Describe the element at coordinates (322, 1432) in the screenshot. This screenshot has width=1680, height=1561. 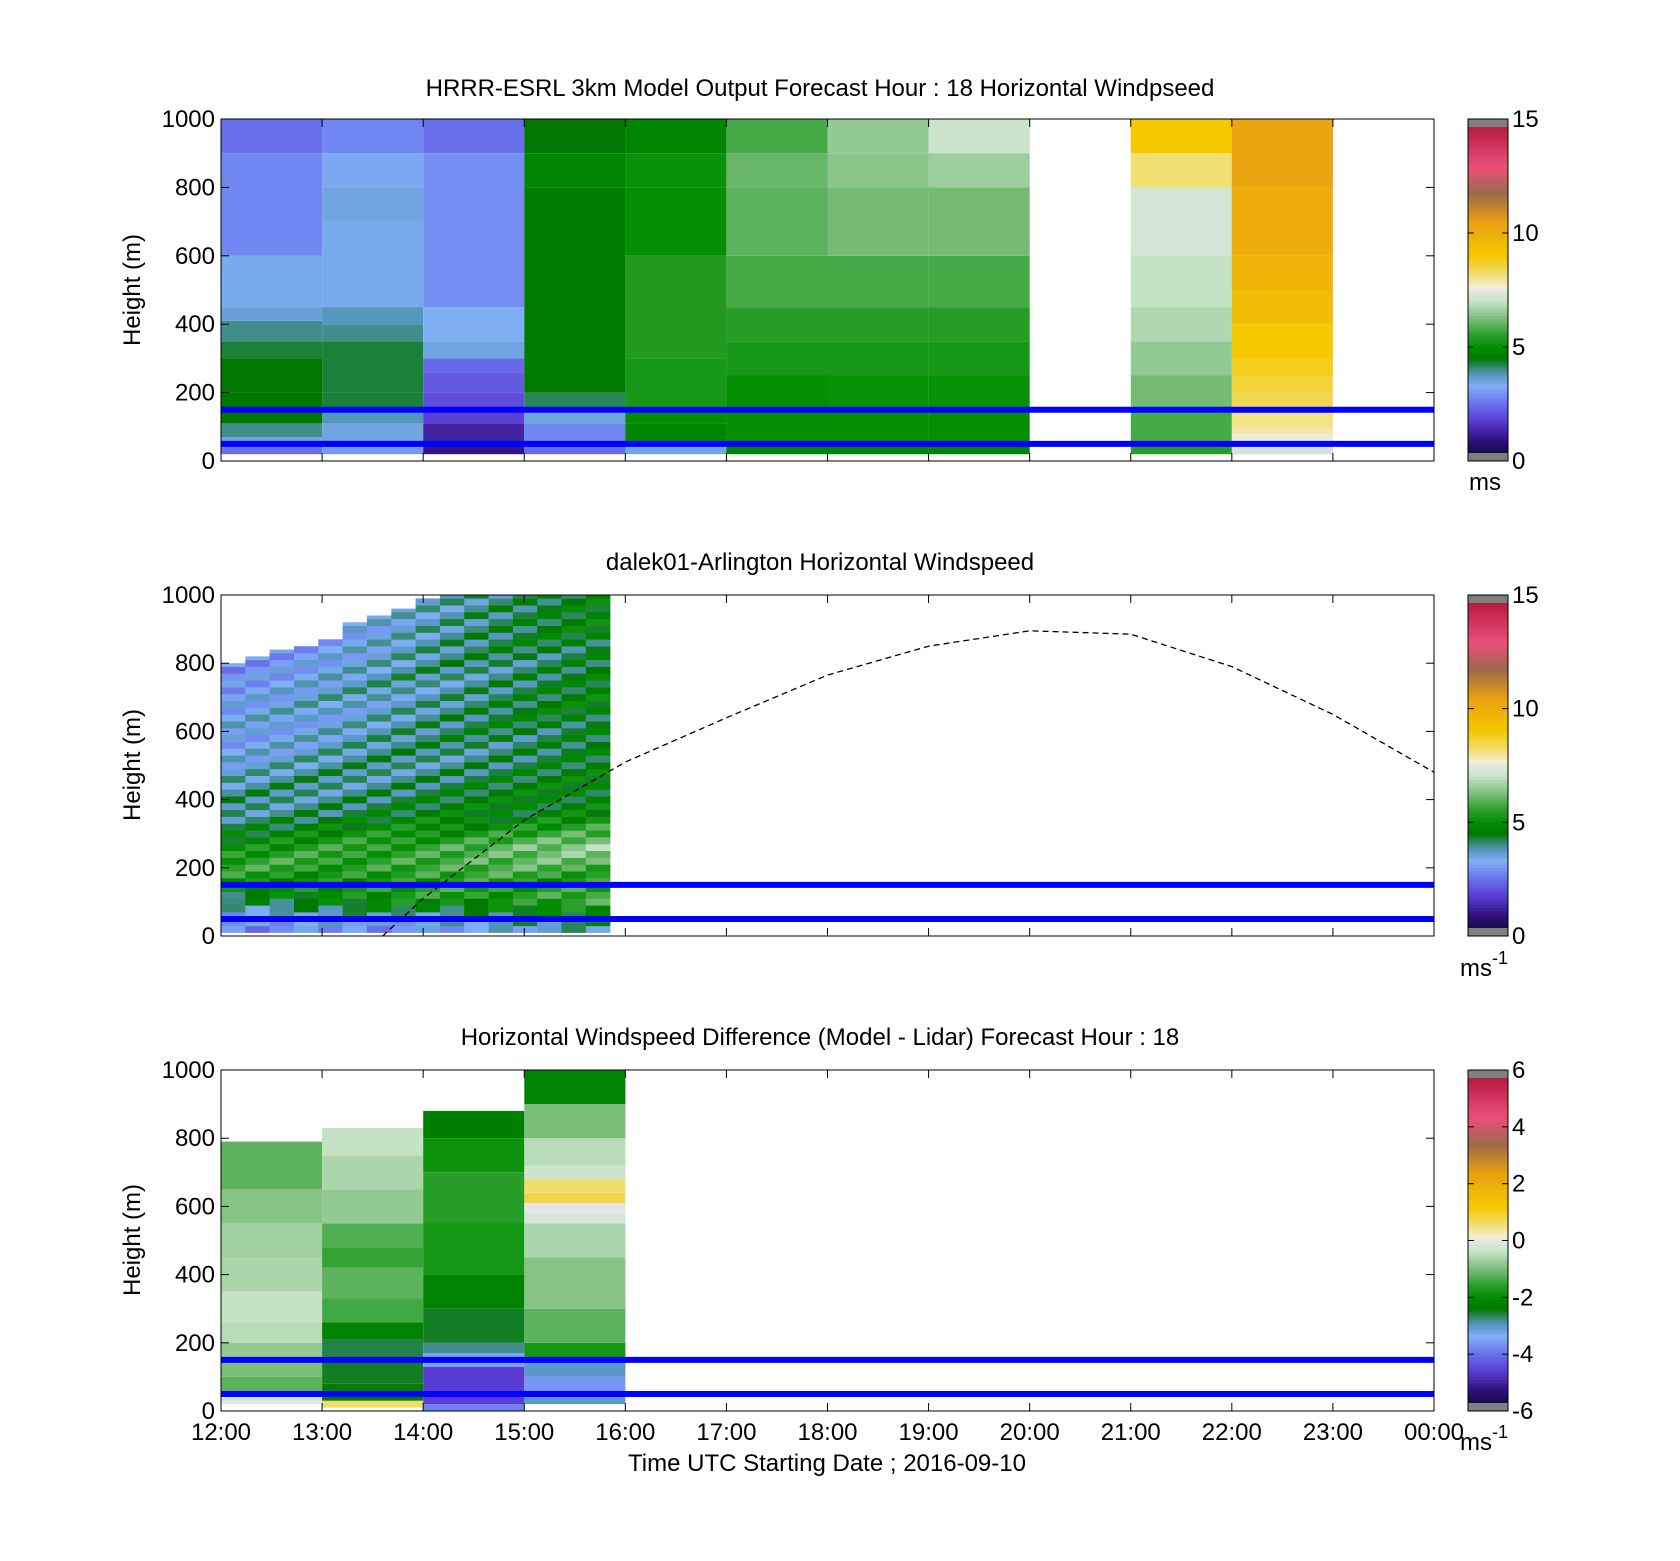
I see `x-tick-label: 13:00` at that location.